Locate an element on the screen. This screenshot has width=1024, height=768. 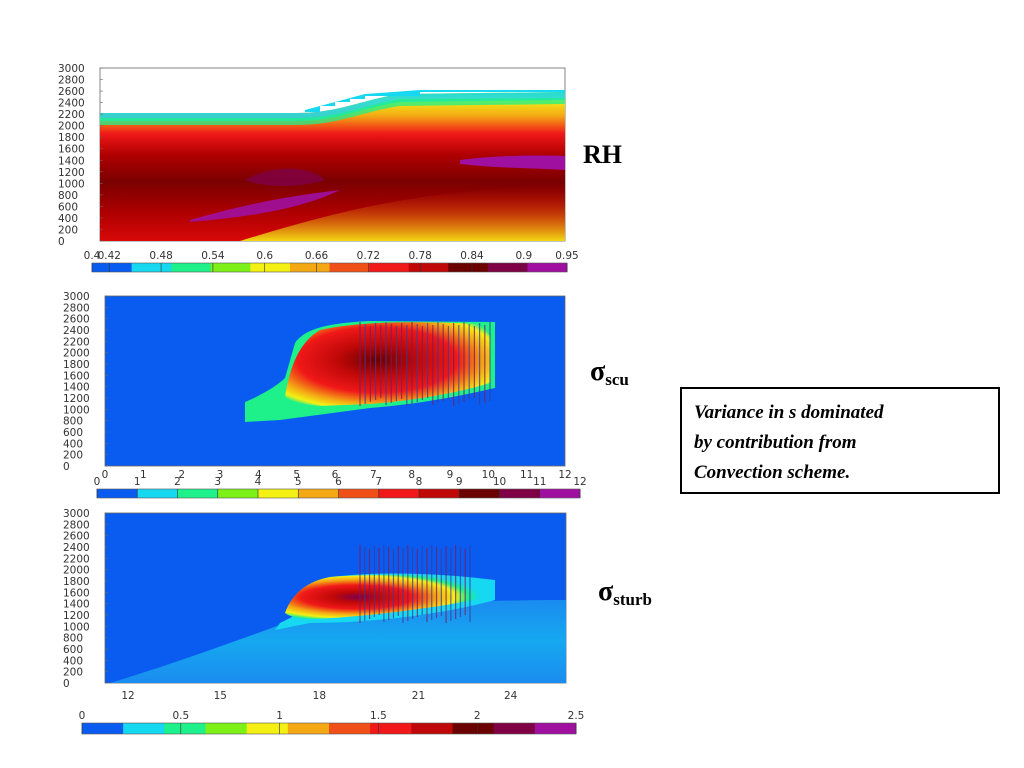
y-tick-label: 2600 is located at coordinates (71, 92).